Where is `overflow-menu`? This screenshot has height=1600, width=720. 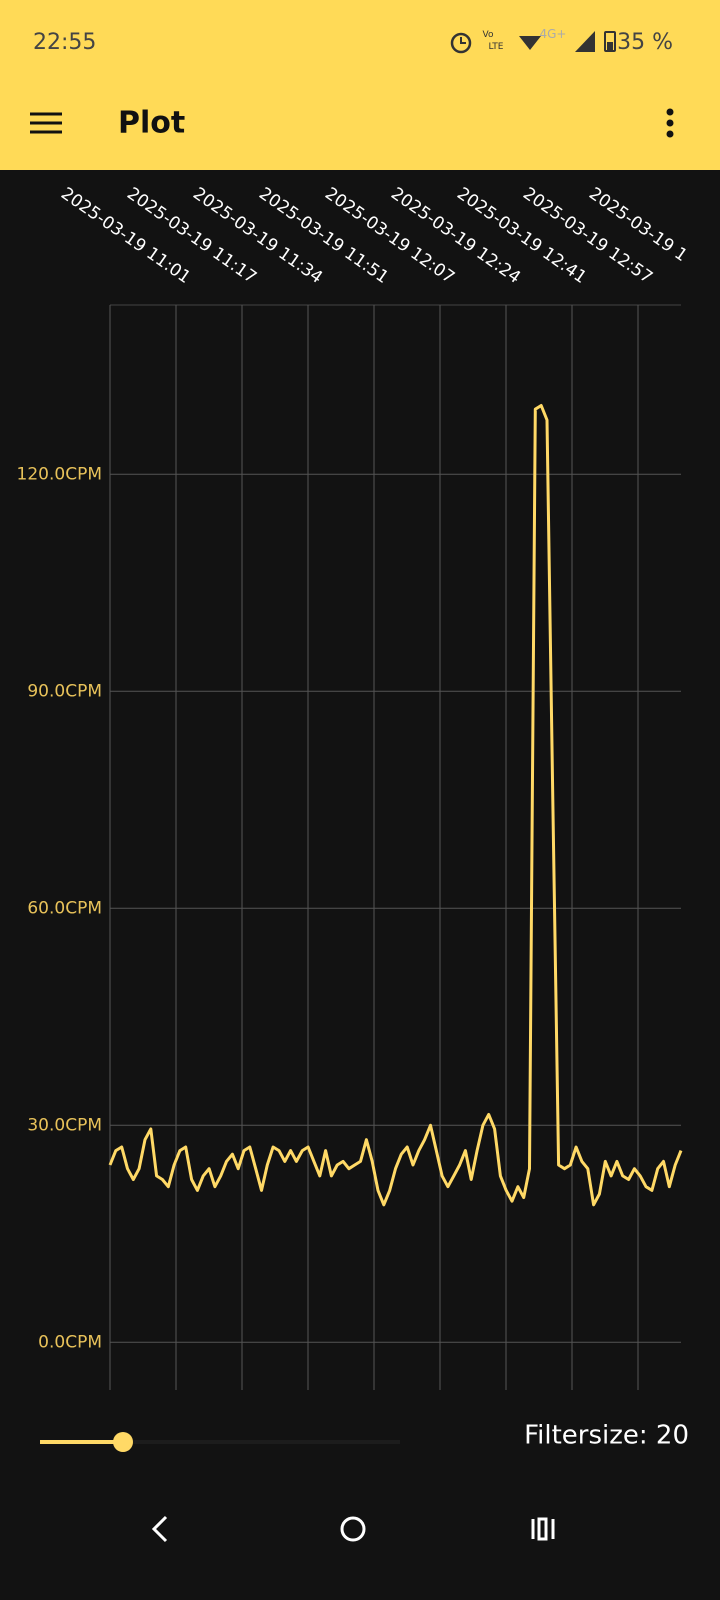 overflow-menu is located at coordinates (670, 123).